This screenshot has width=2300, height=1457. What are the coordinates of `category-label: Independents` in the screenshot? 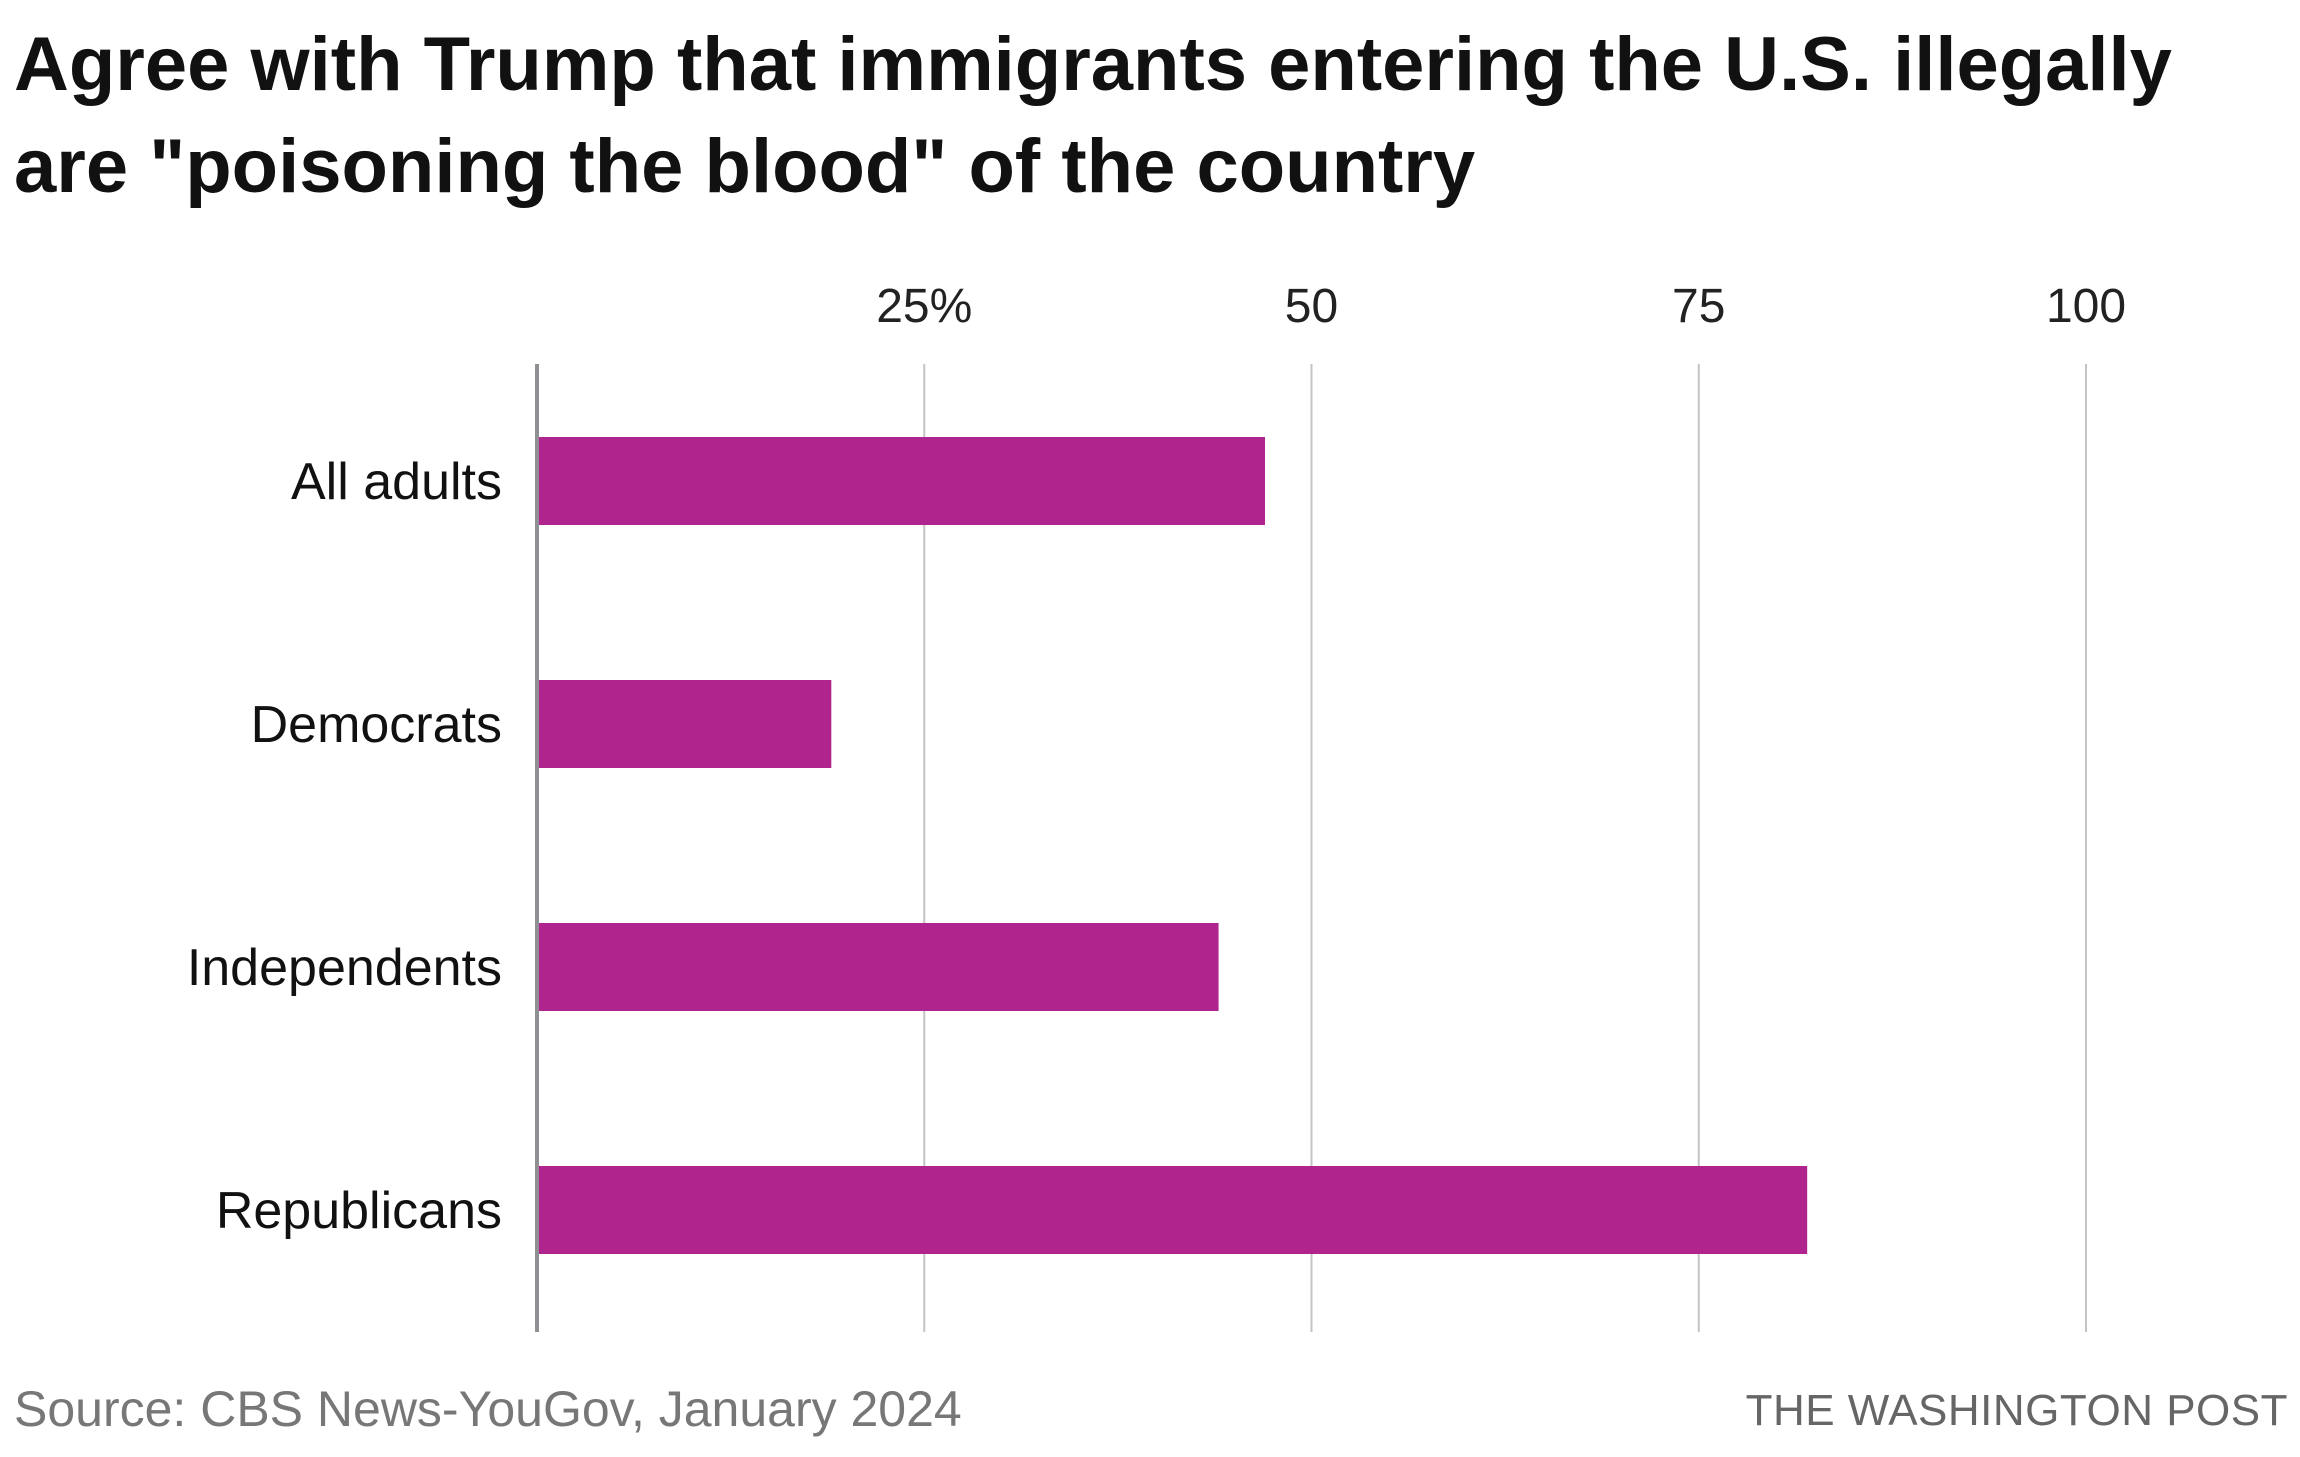 It's located at (344, 968).